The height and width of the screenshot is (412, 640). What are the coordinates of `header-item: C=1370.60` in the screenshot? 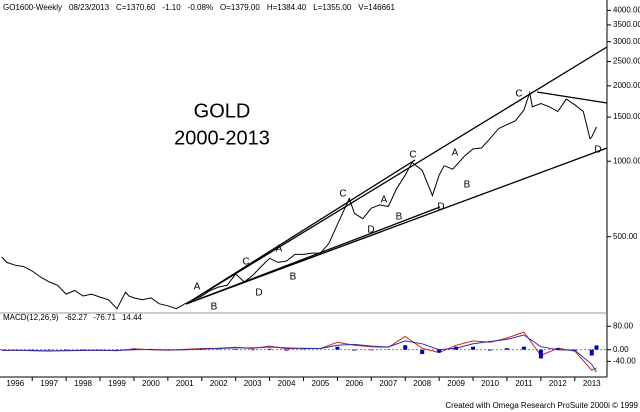 It's located at (136, 7).